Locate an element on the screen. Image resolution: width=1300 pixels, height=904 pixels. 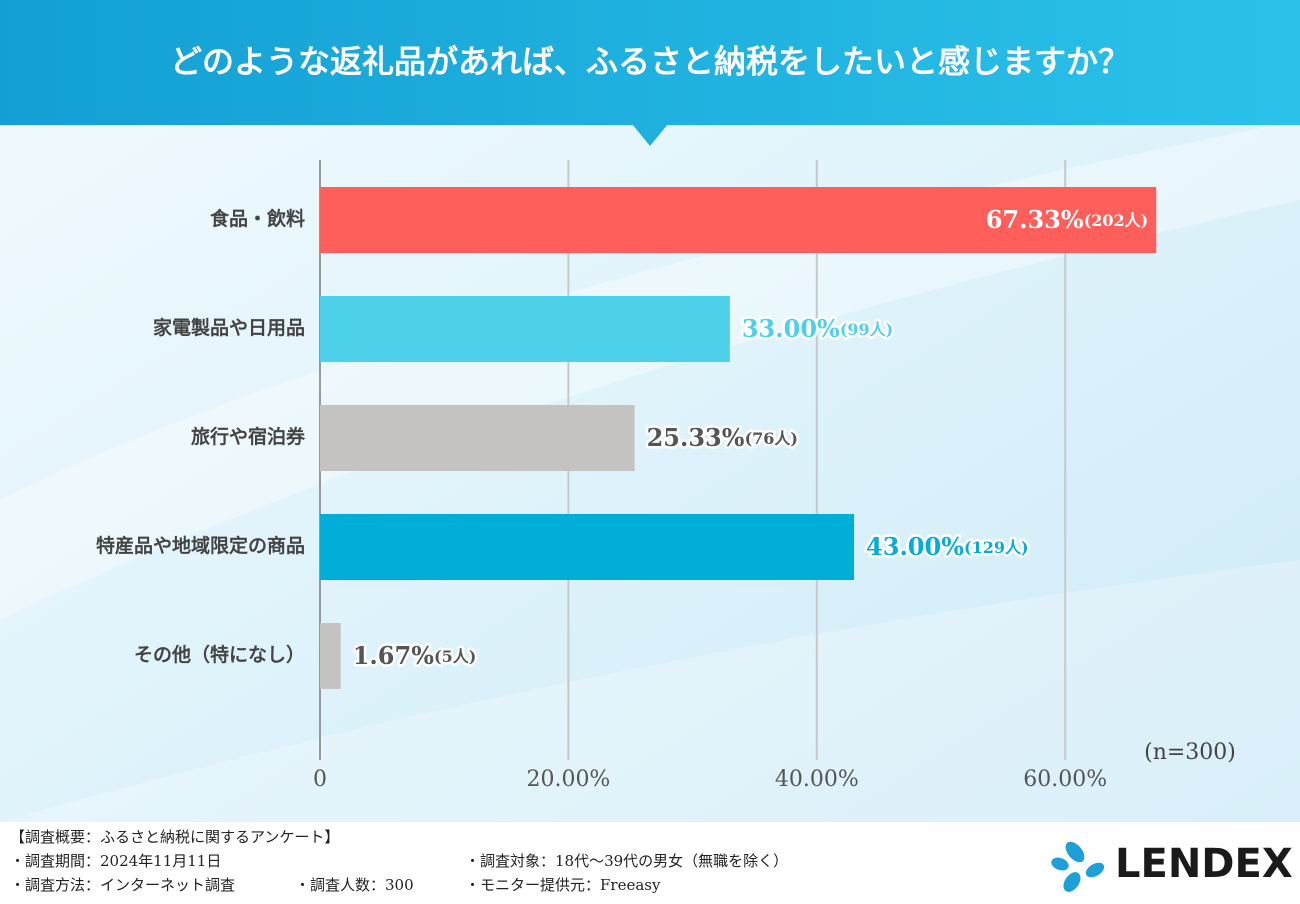
x-tick-label: 60.00% is located at coordinates (1065, 779).